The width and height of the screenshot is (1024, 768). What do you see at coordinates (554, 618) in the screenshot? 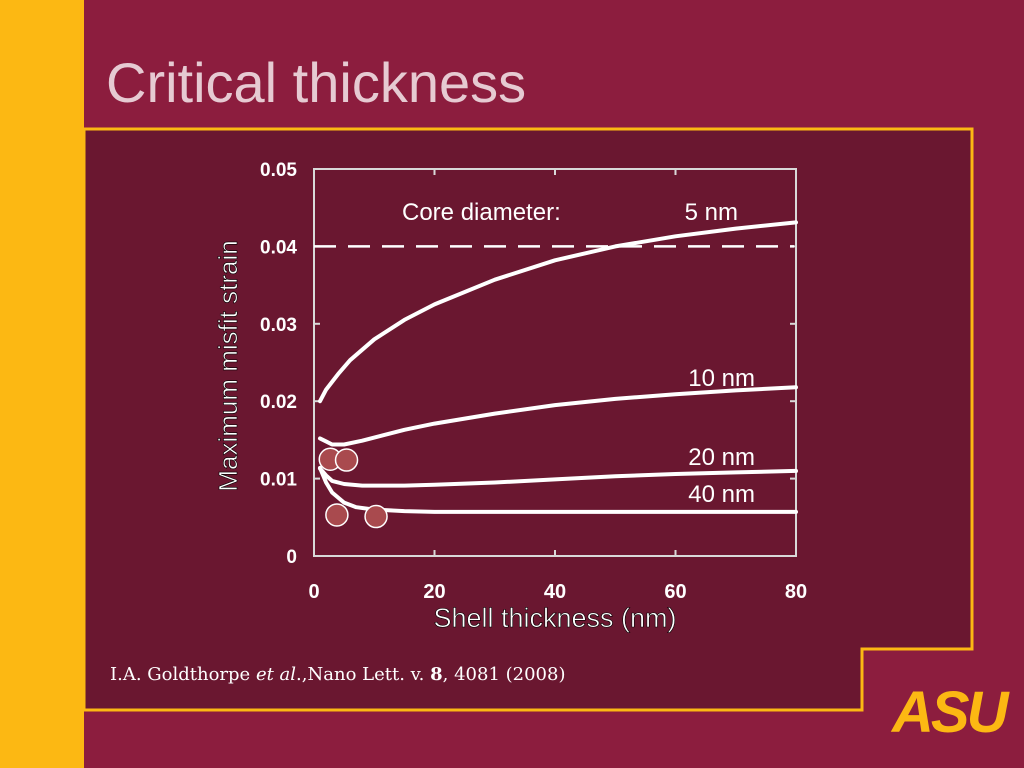
I see `x-axis-title: Shell thickness (nm)` at bounding box center [554, 618].